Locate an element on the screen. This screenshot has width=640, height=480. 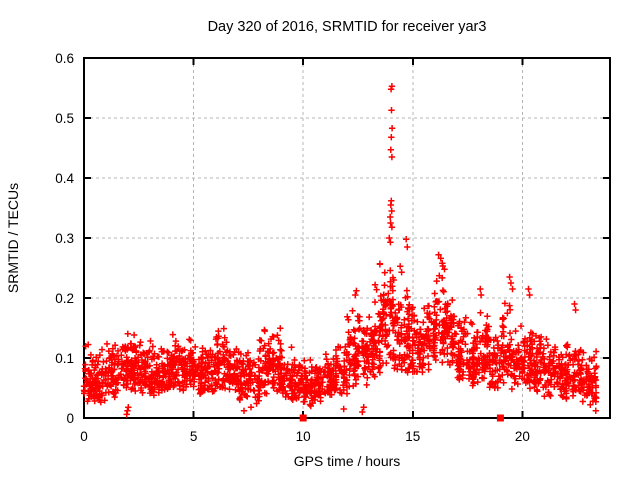
y-axis-label: SRMTID / TECUs is located at coordinates (13, 238).